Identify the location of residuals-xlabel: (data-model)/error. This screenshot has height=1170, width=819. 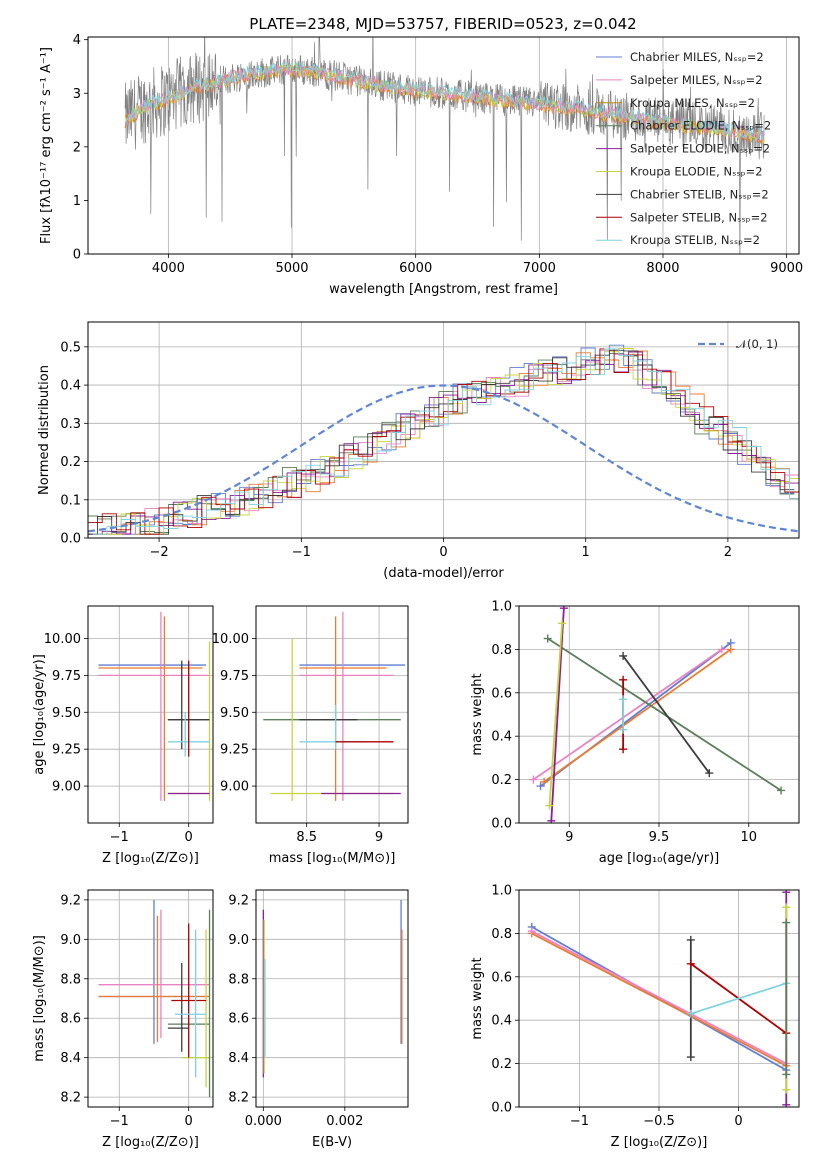
(443, 573).